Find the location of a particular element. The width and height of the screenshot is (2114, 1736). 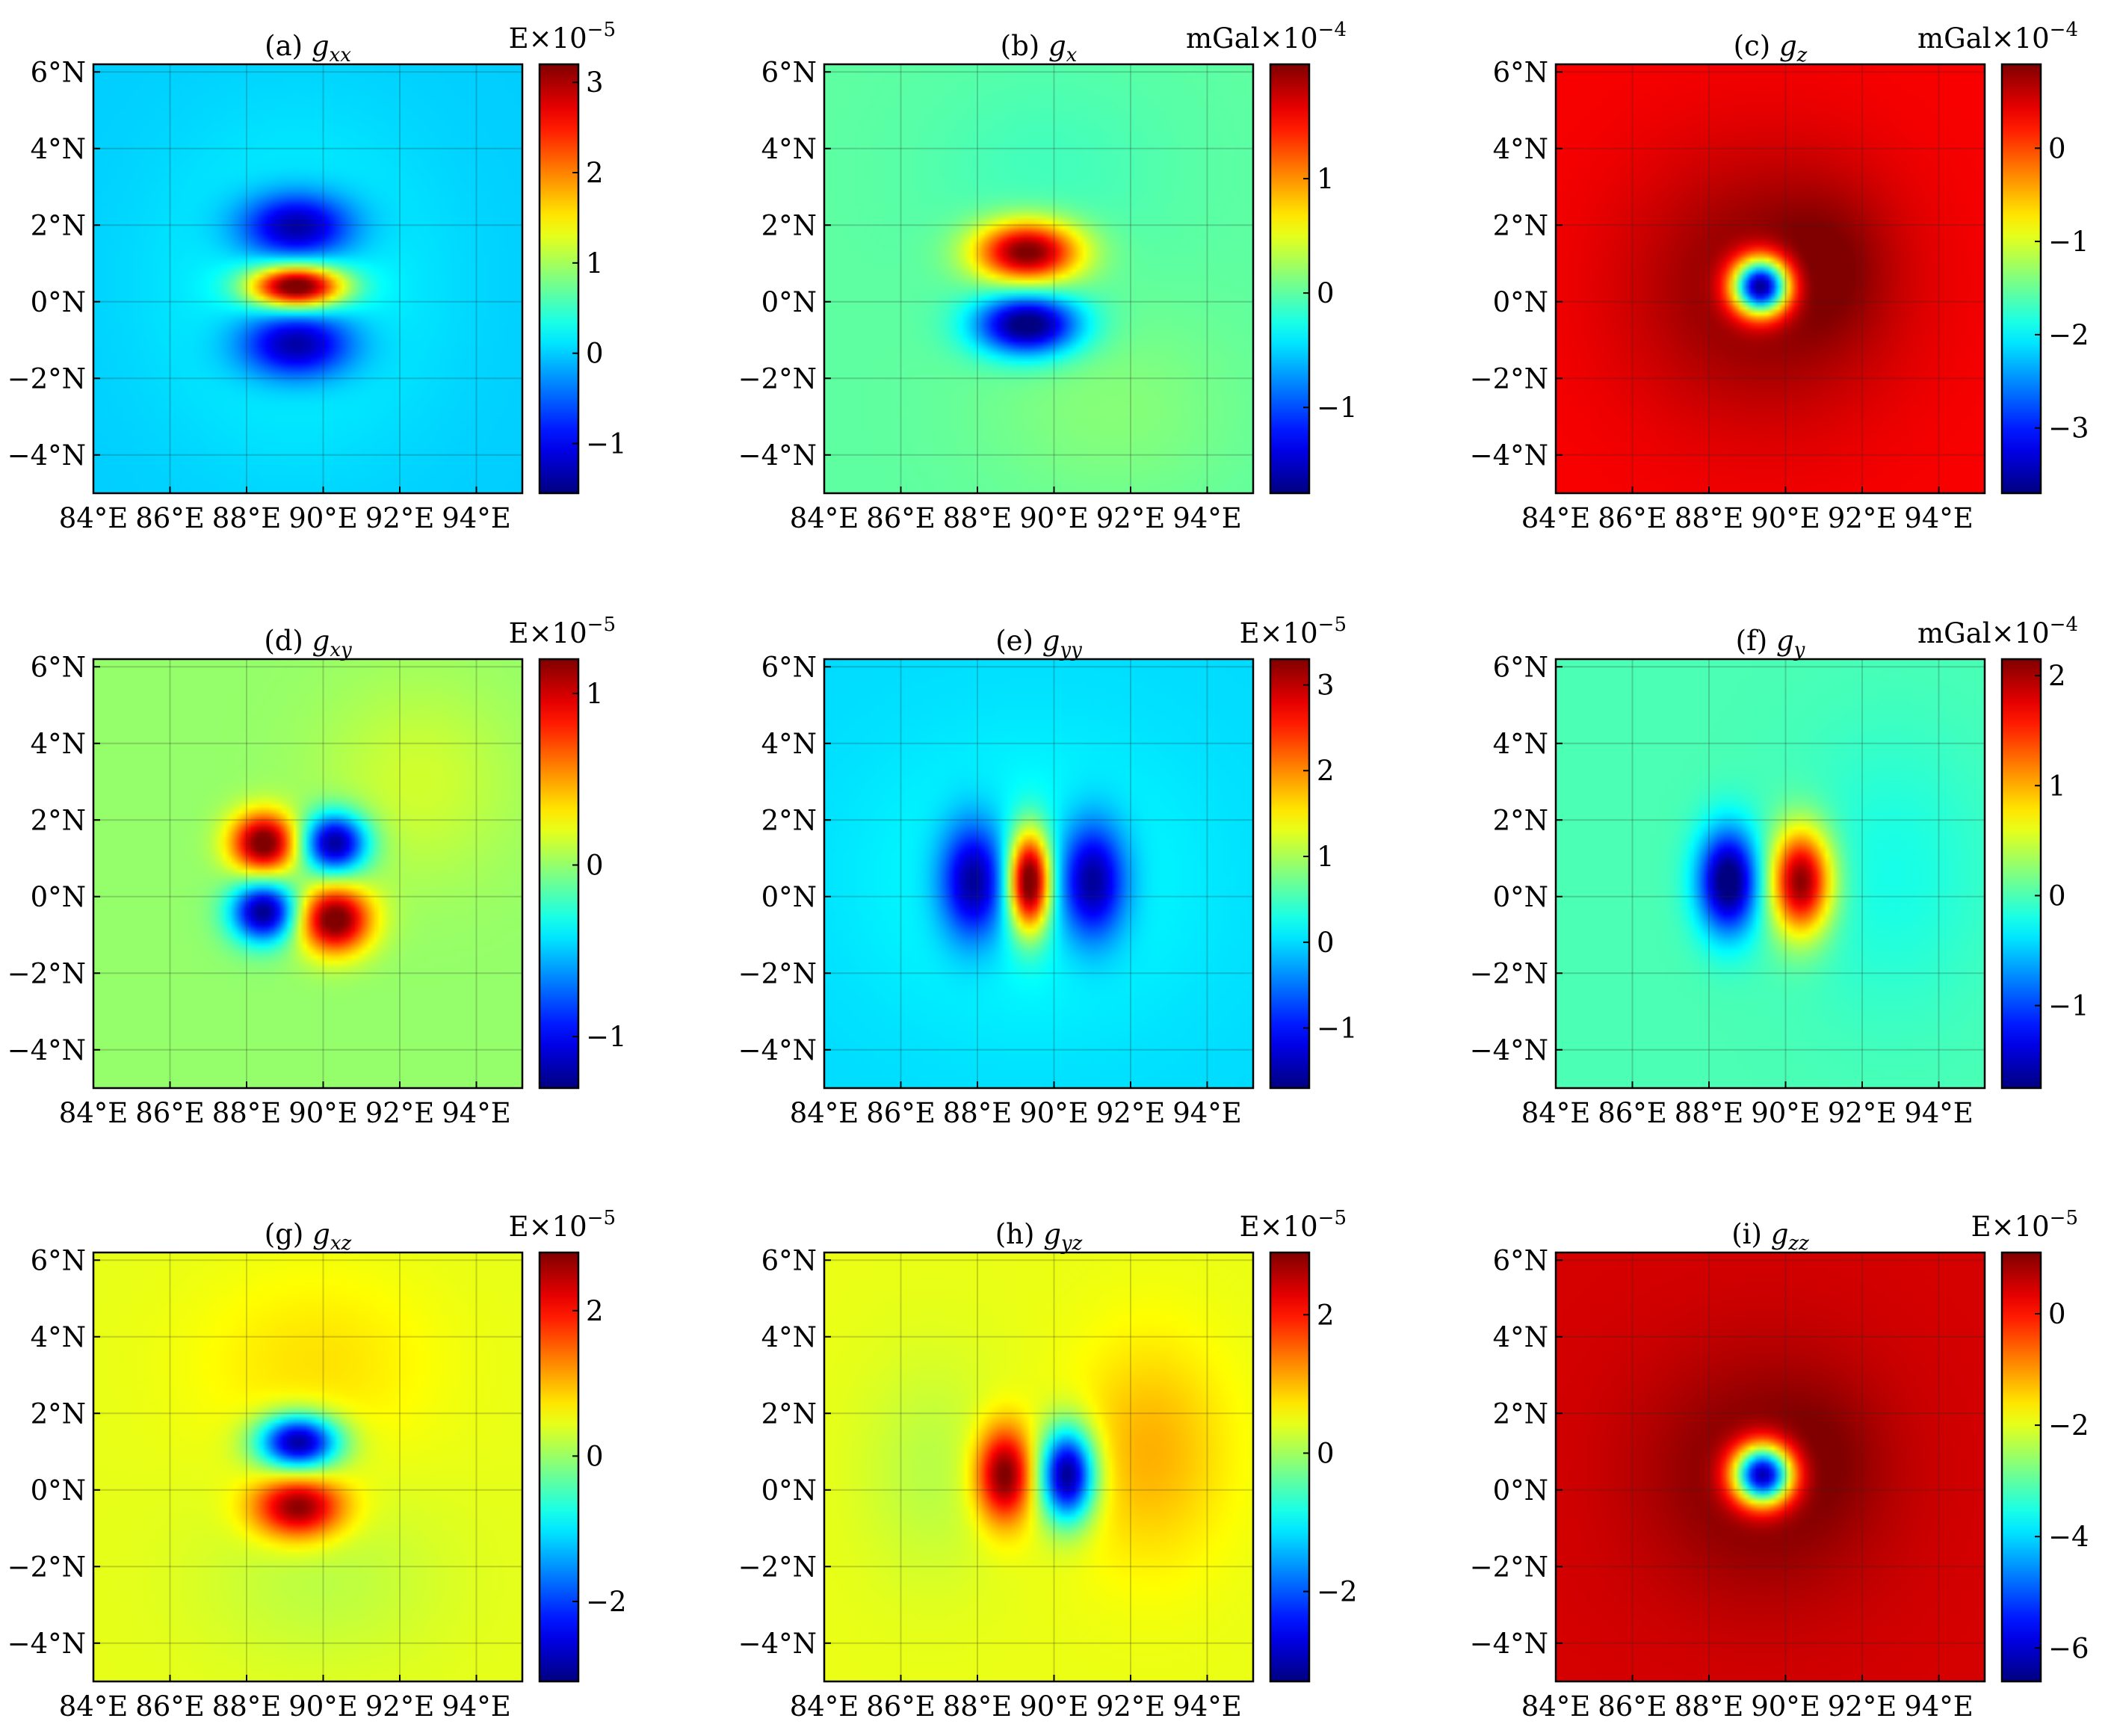

colorbar-tick-label: 1 is located at coordinates (2057, 786).